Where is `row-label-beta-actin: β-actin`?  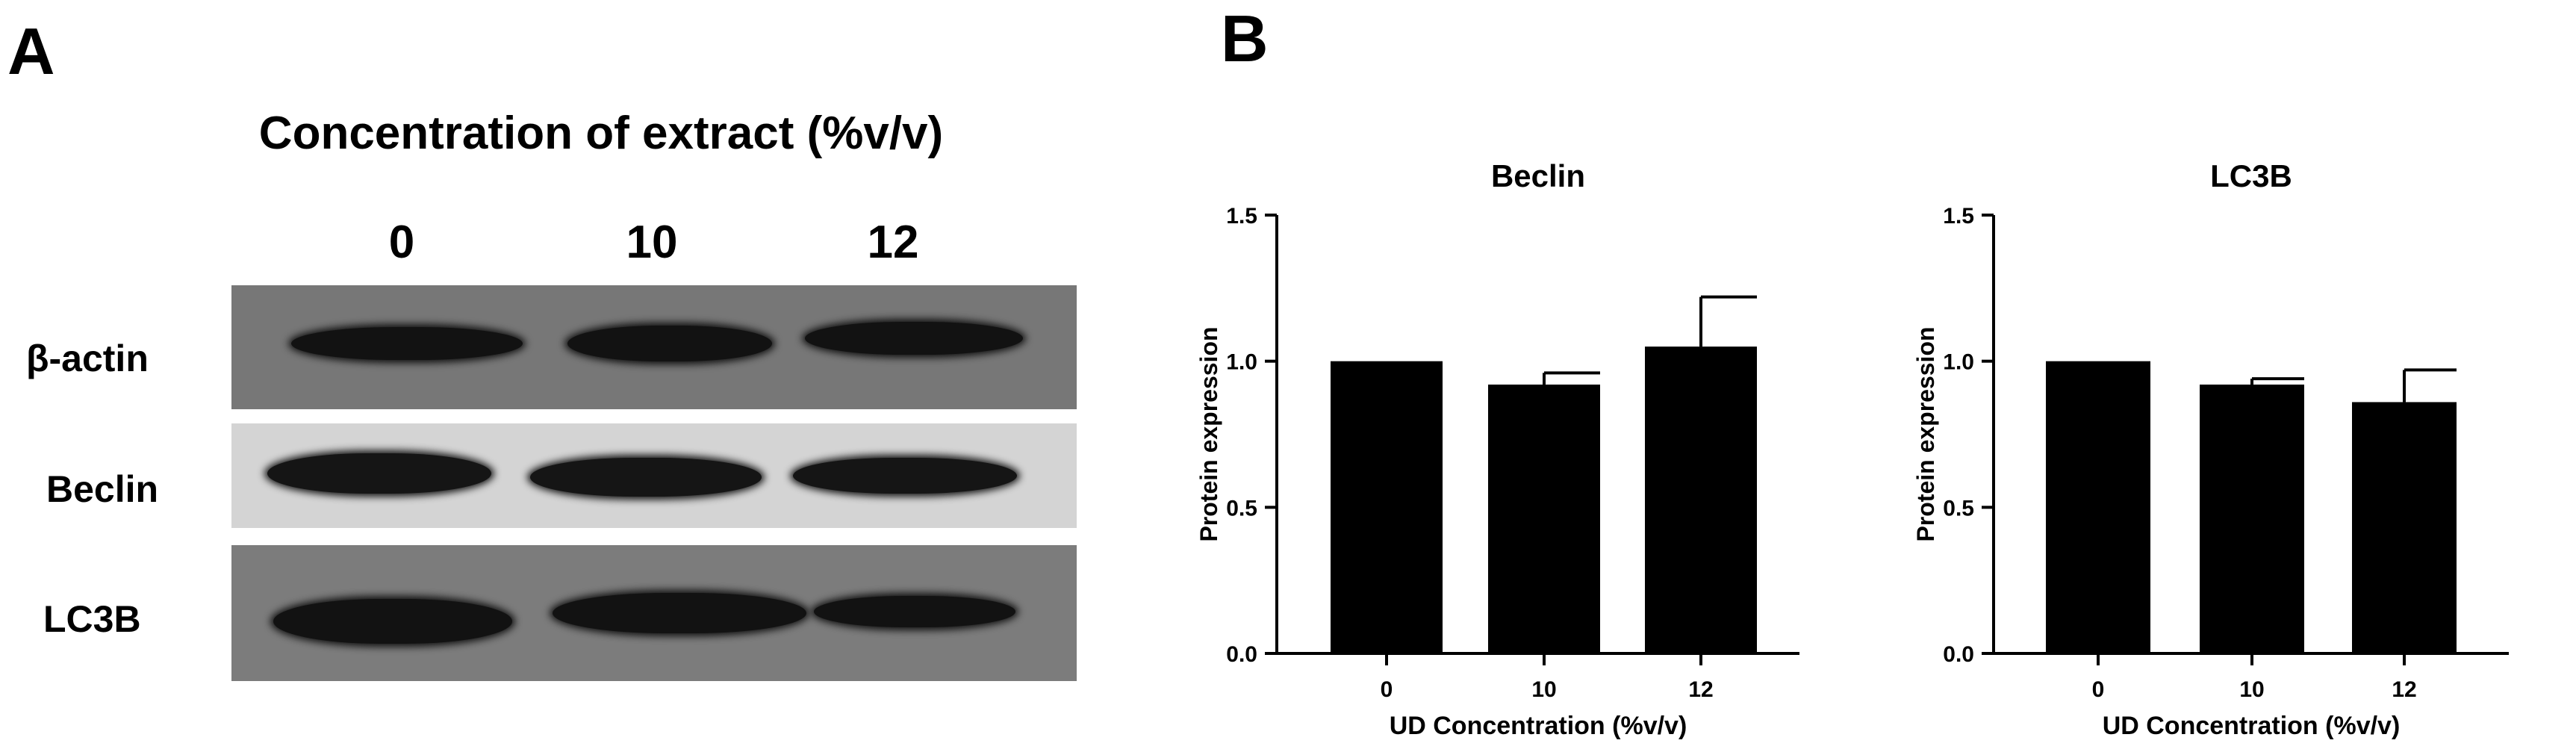
row-label-beta-actin: β-actin is located at coordinates (87, 358).